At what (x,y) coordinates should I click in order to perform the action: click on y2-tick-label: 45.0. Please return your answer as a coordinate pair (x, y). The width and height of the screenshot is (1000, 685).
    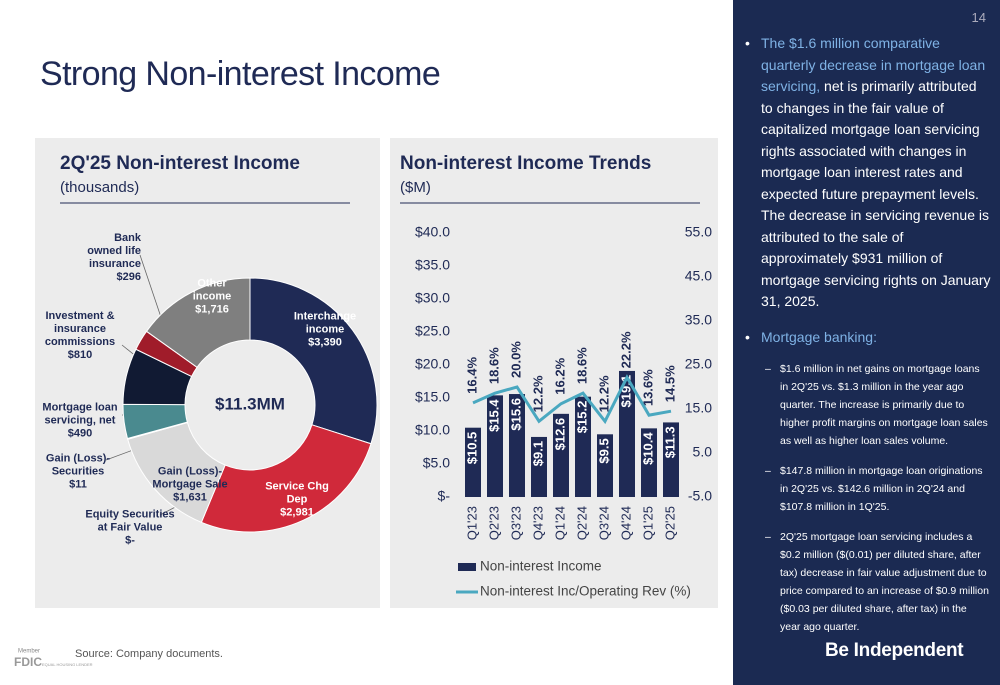
    Looking at the image, I should click on (698, 276).